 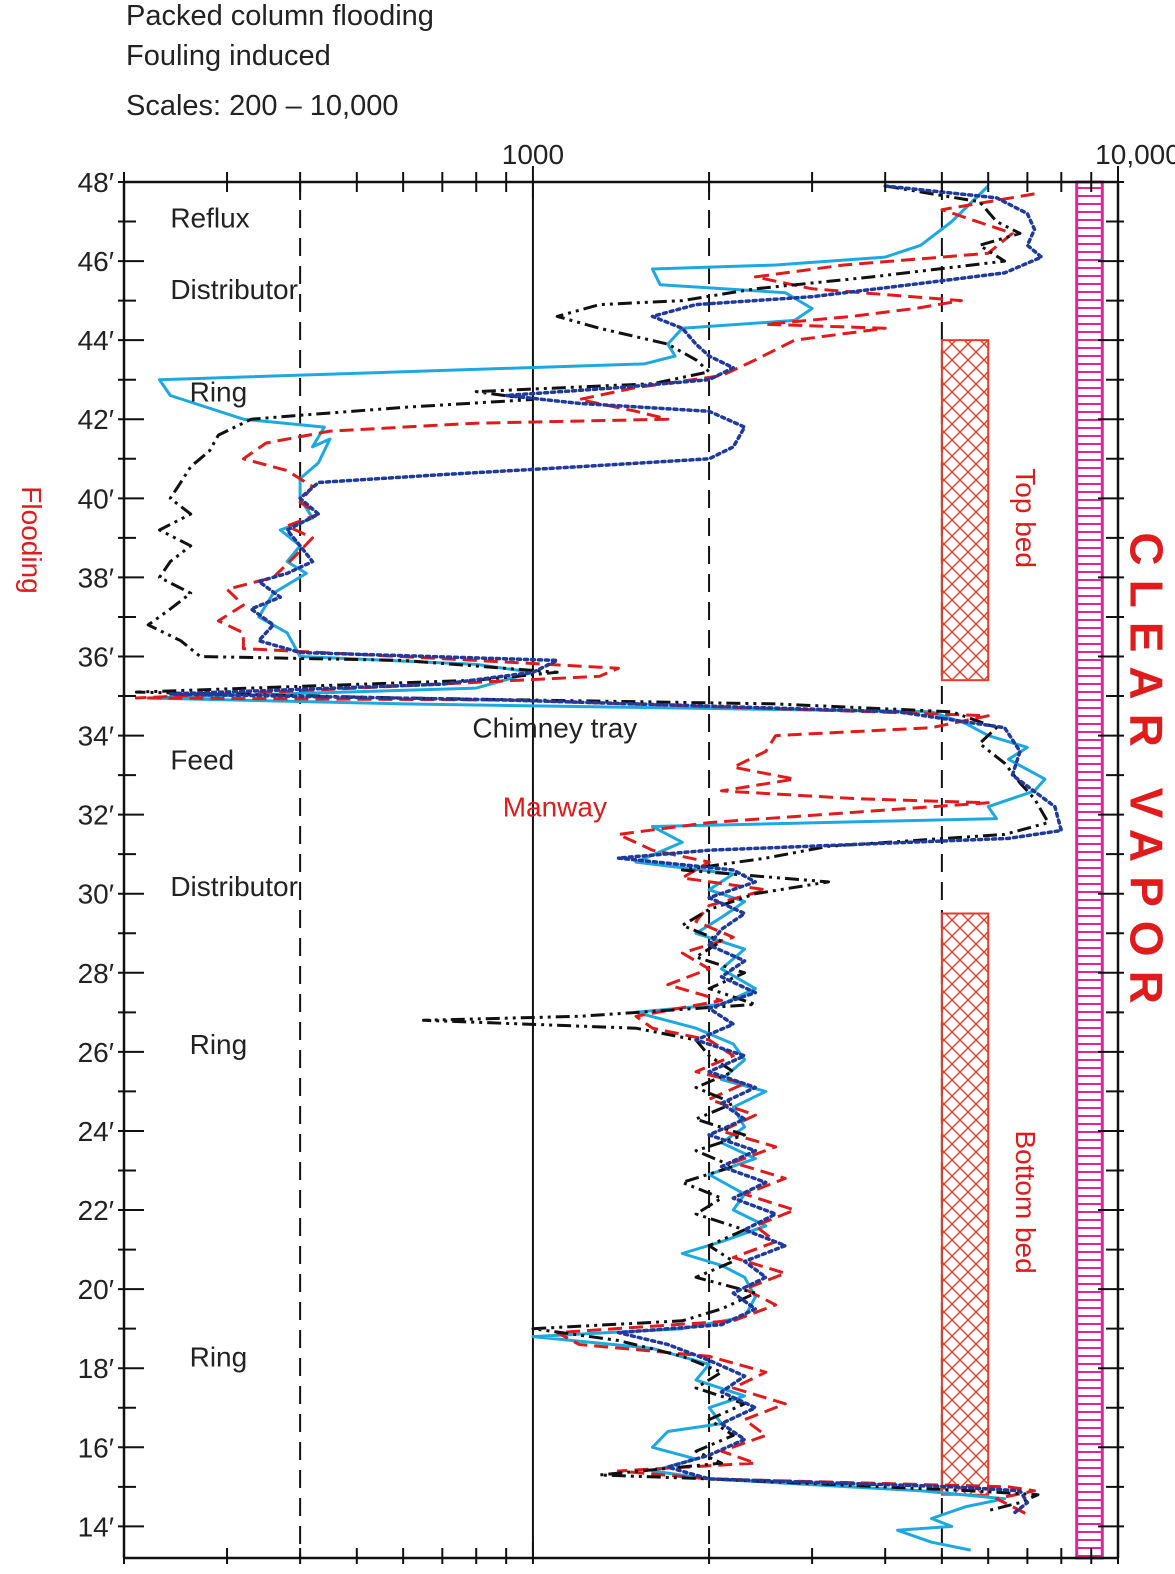 I want to click on annotation-bottom-bed: Bottom bed, so click(x=1025, y=1201).